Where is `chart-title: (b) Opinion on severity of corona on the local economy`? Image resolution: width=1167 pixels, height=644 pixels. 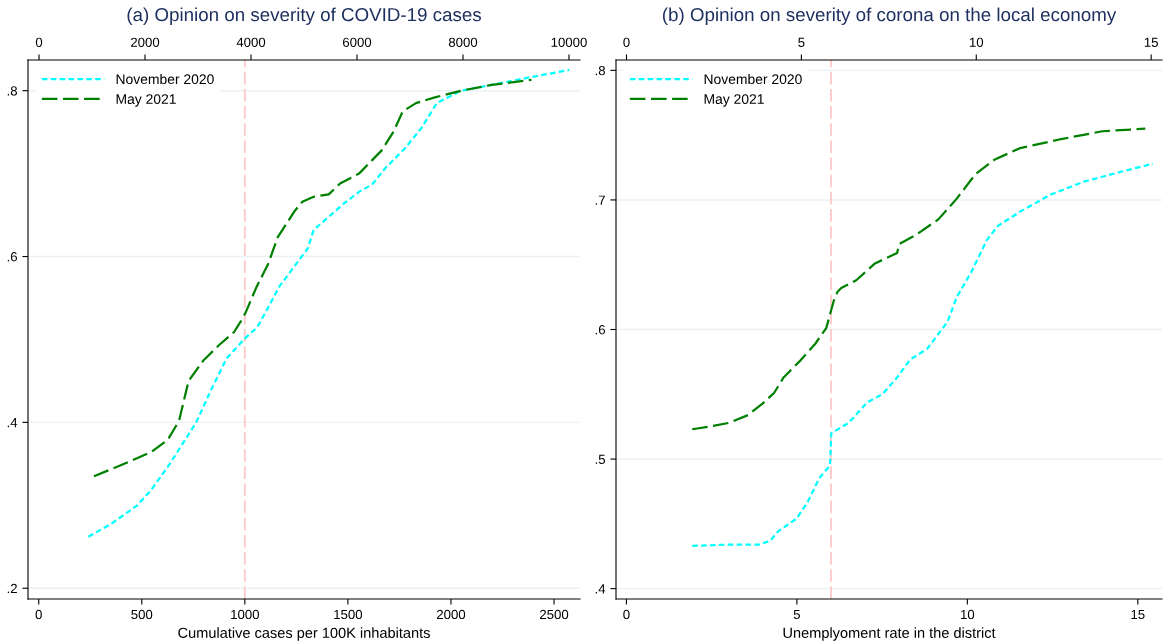 chart-title: (b) Opinion on severity of corona on the local economy is located at coordinates (889, 16).